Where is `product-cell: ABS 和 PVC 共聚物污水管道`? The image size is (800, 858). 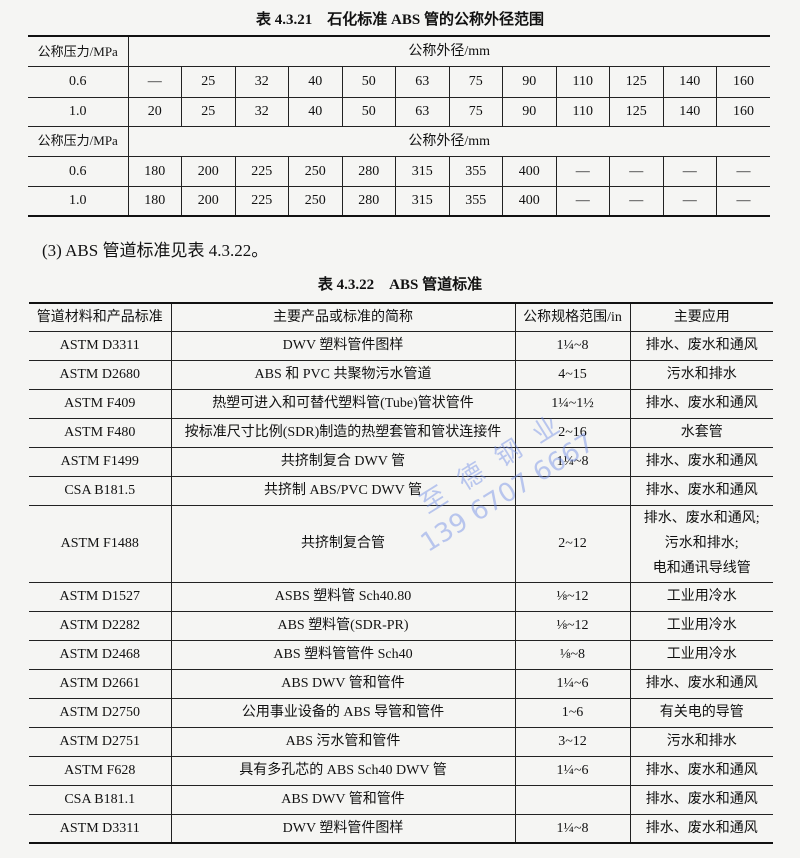 product-cell: ABS 和 PVC 共聚物污水管道 is located at coordinates (343, 374).